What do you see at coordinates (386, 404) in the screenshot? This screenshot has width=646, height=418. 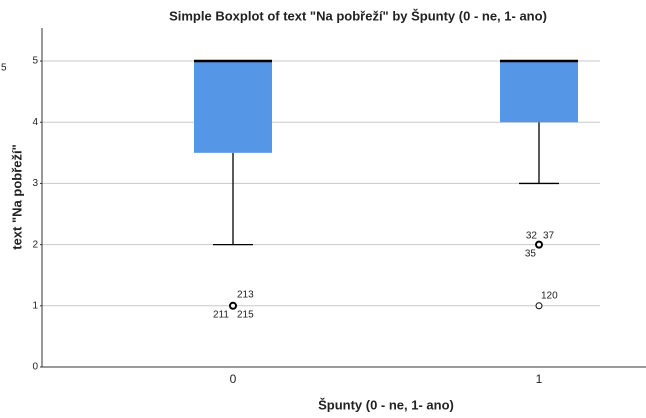 I see `x-axis-label: Špunty (0 - ne, 1- ano)` at bounding box center [386, 404].